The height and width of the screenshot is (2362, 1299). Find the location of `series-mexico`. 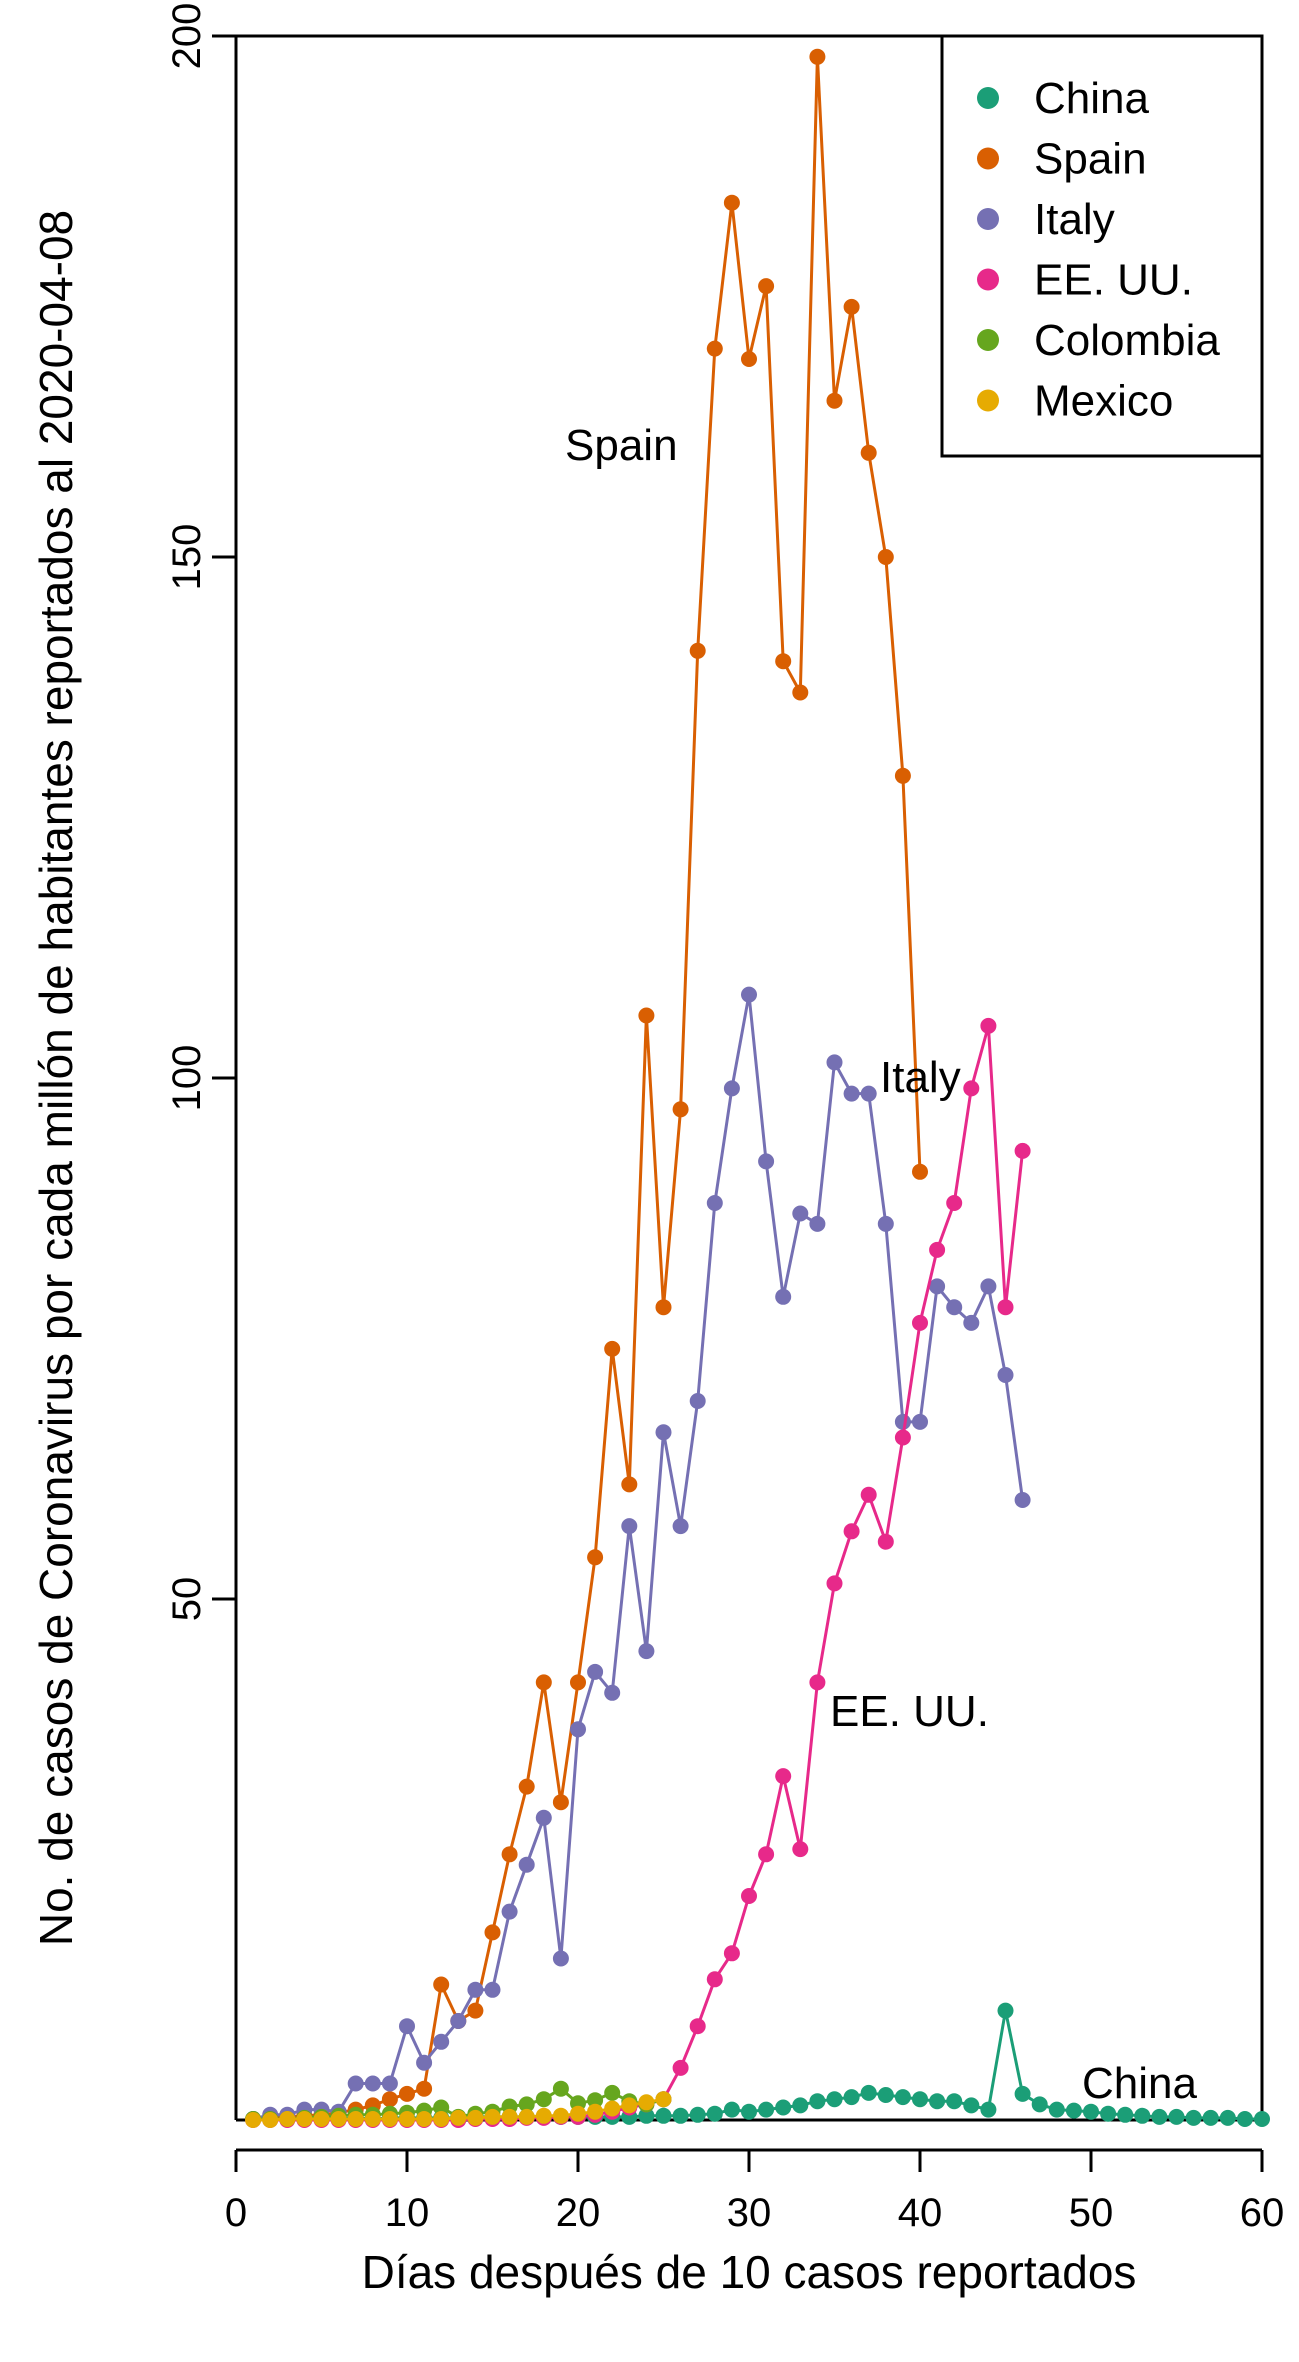

series-mexico is located at coordinates (458, 2109).